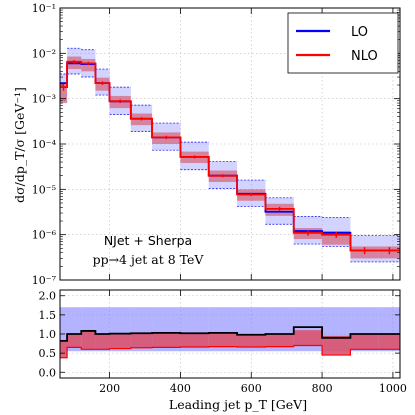  What do you see at coordinates (393, 388) in the screenshot?
I see `ratio-x-tick-label: 1000` at bounding box center [393, 388].